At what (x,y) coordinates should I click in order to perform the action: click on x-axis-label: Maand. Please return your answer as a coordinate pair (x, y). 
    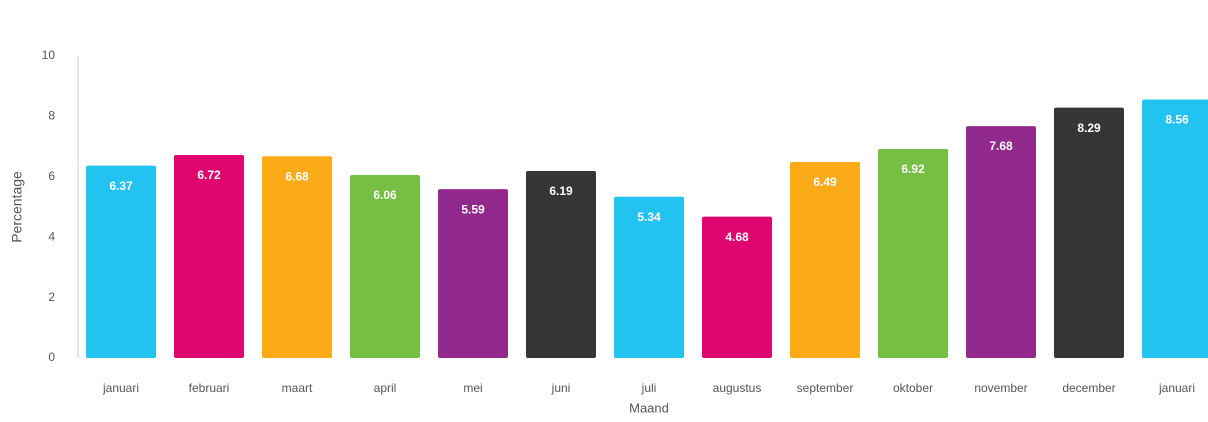
    Looking at the image, I should click on (649, 407).